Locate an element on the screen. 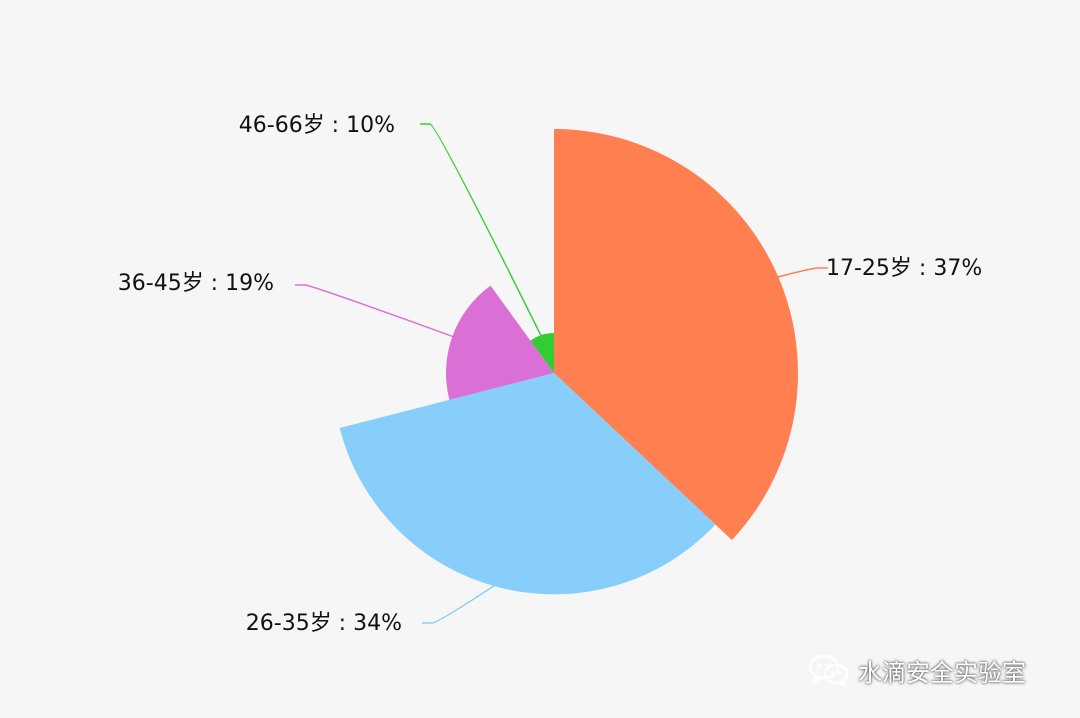  watermark-text: 水滴安全实验室 is located at coordinates (942, 672).